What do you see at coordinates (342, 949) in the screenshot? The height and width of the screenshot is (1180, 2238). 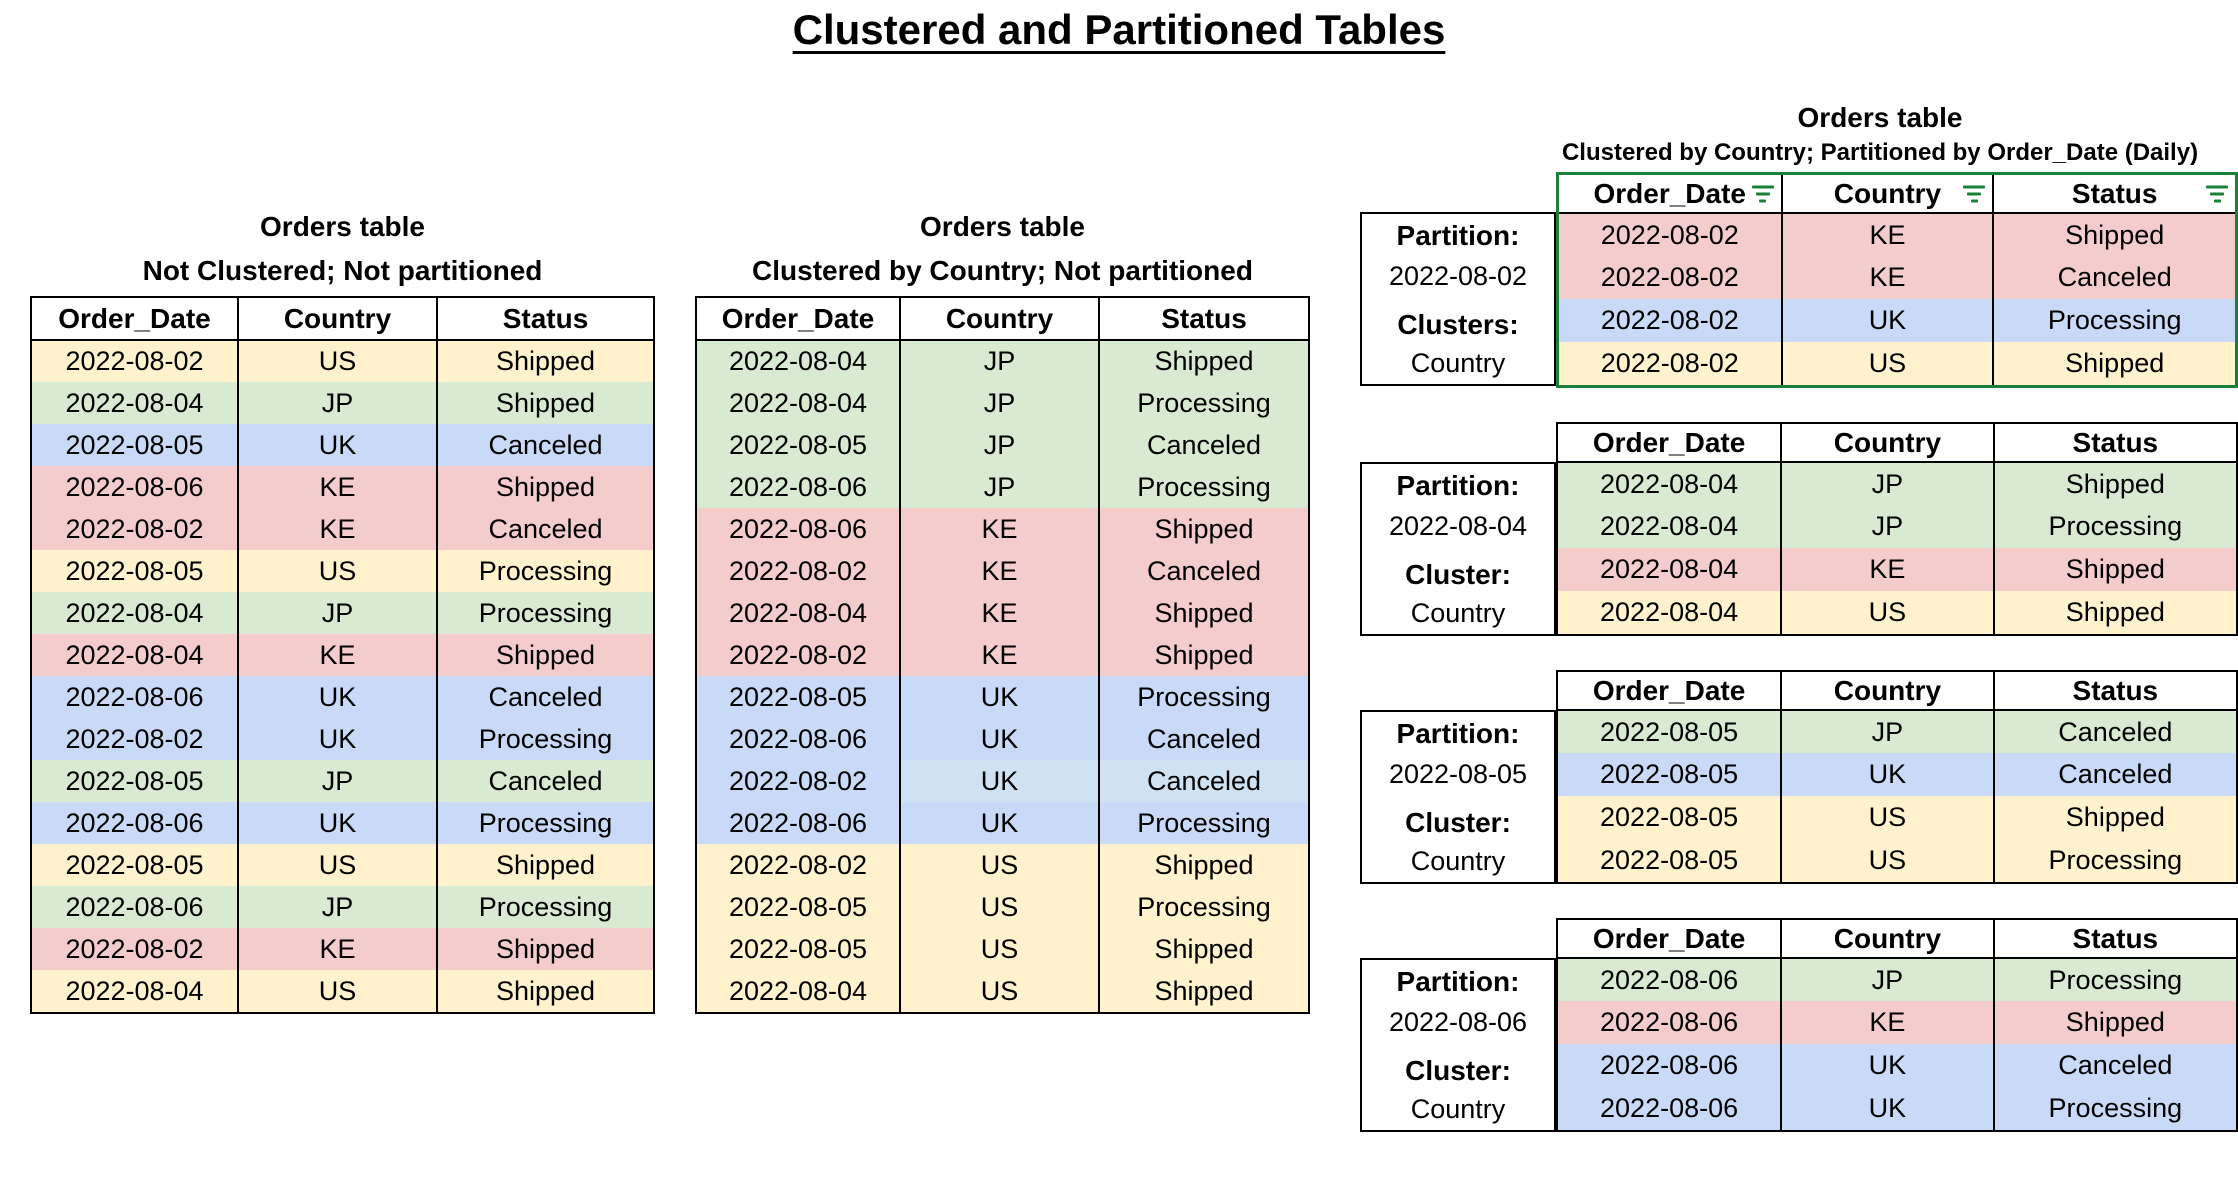 I see `table-row: 2022-08-02 KE Shipped` at bounding box center [342, 949].